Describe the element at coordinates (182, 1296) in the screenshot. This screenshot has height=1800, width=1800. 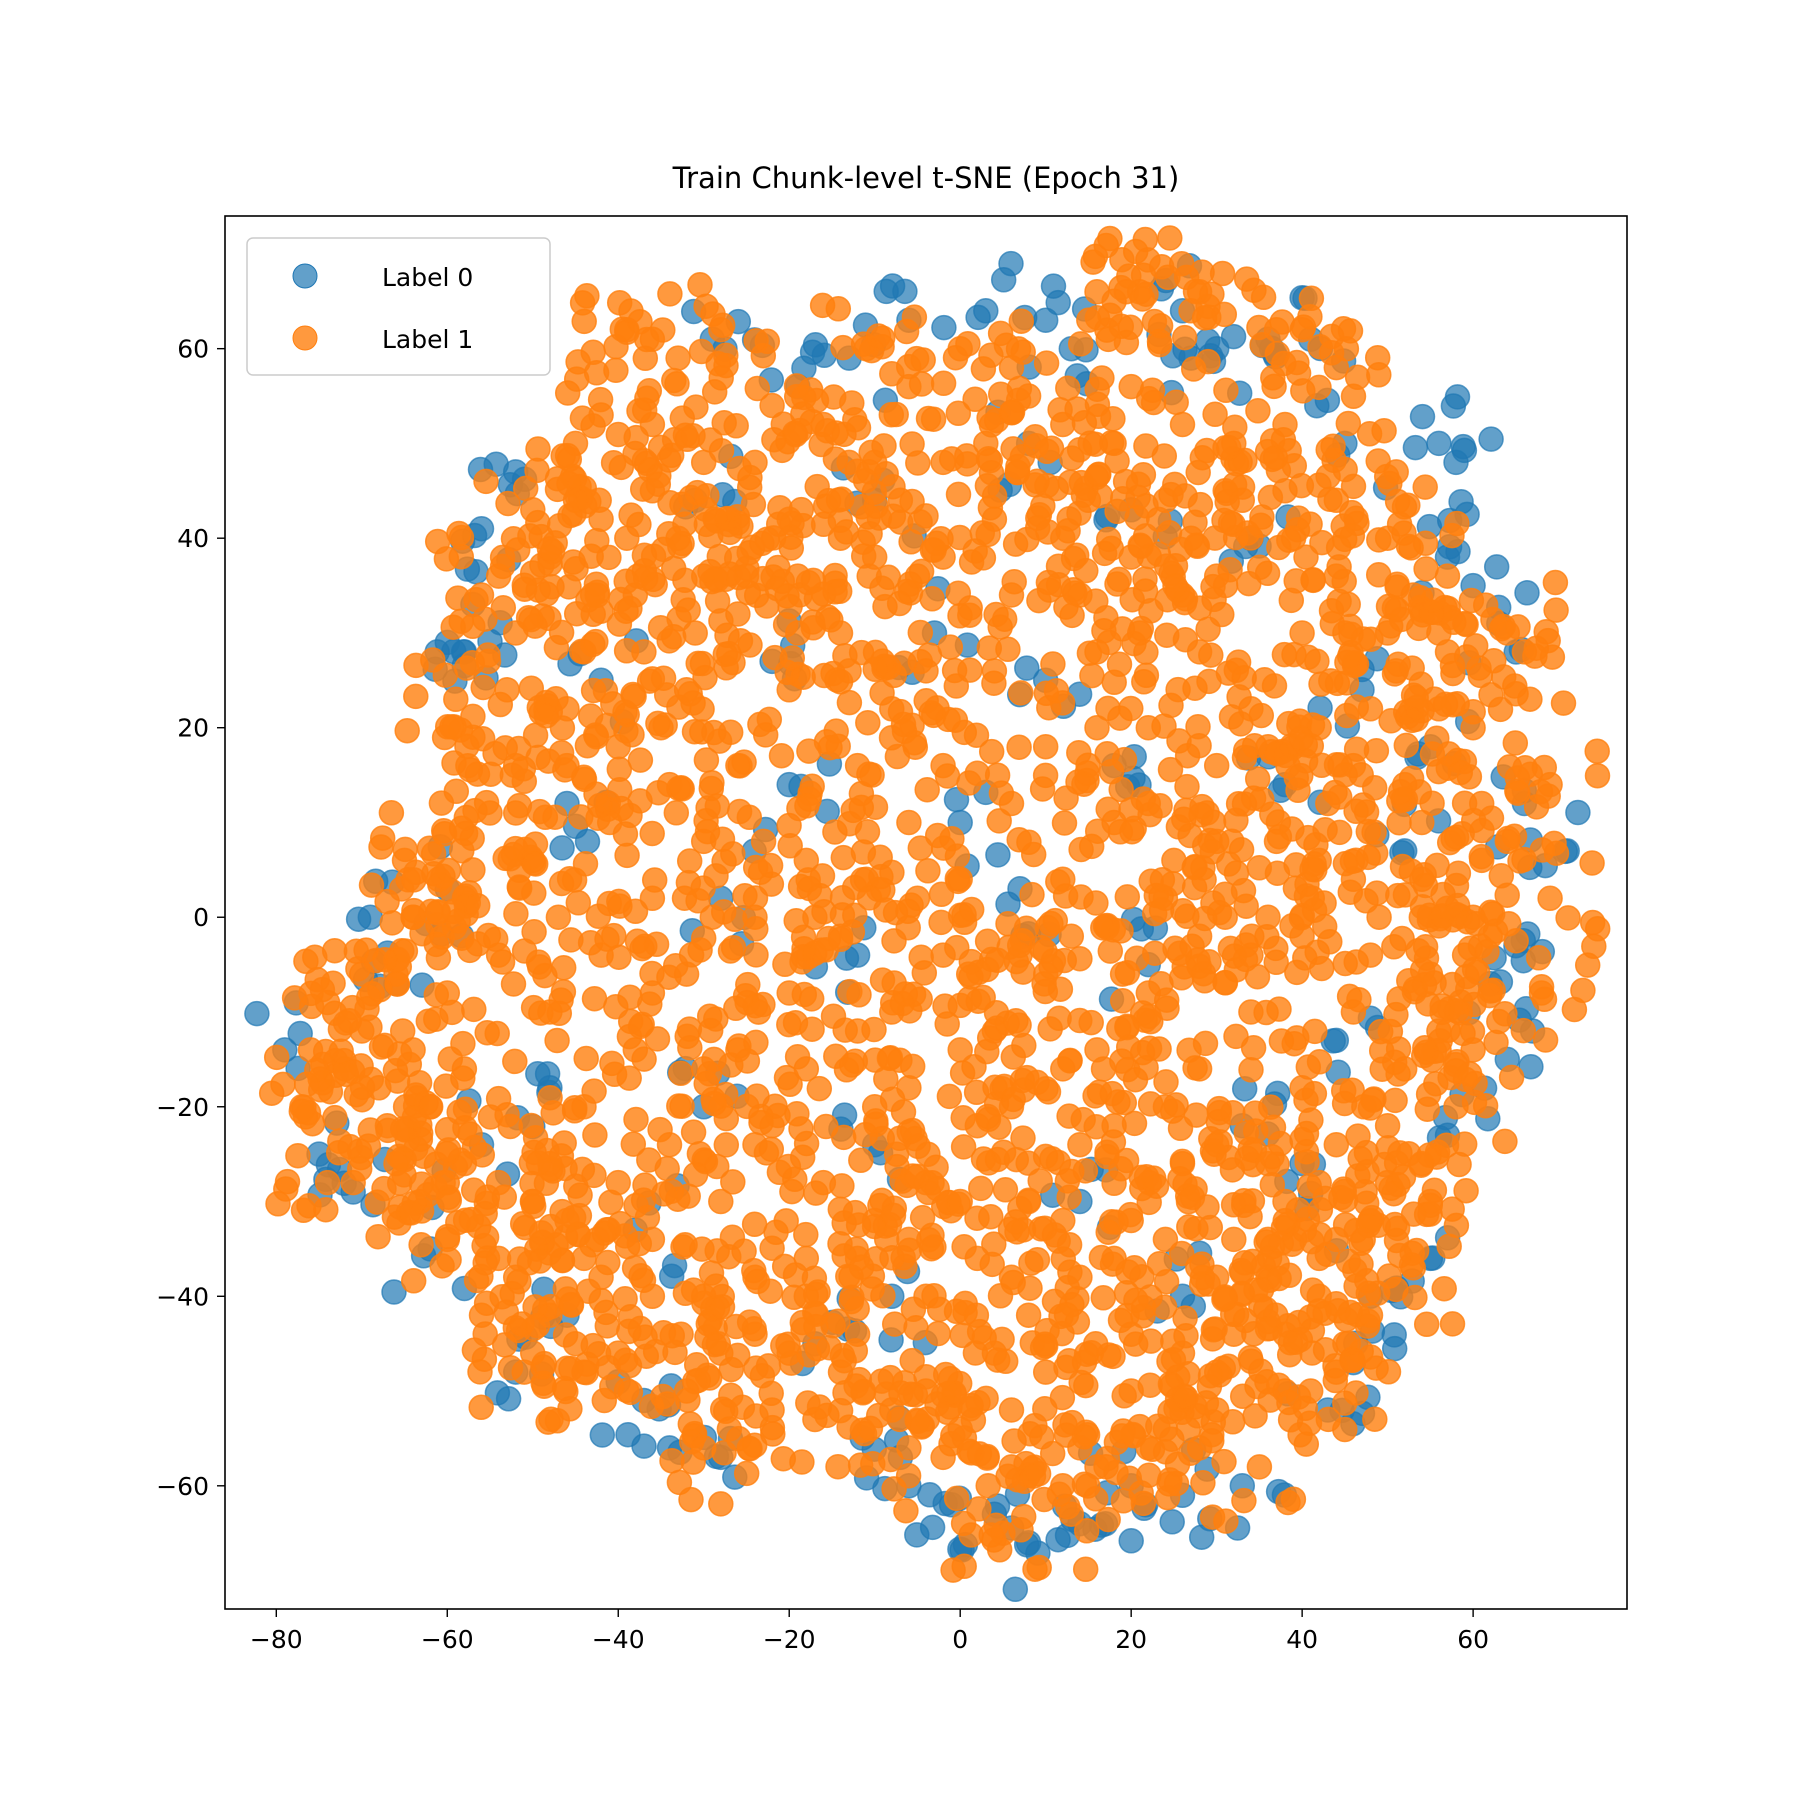
I see `y-tick-label: −40` at that location.